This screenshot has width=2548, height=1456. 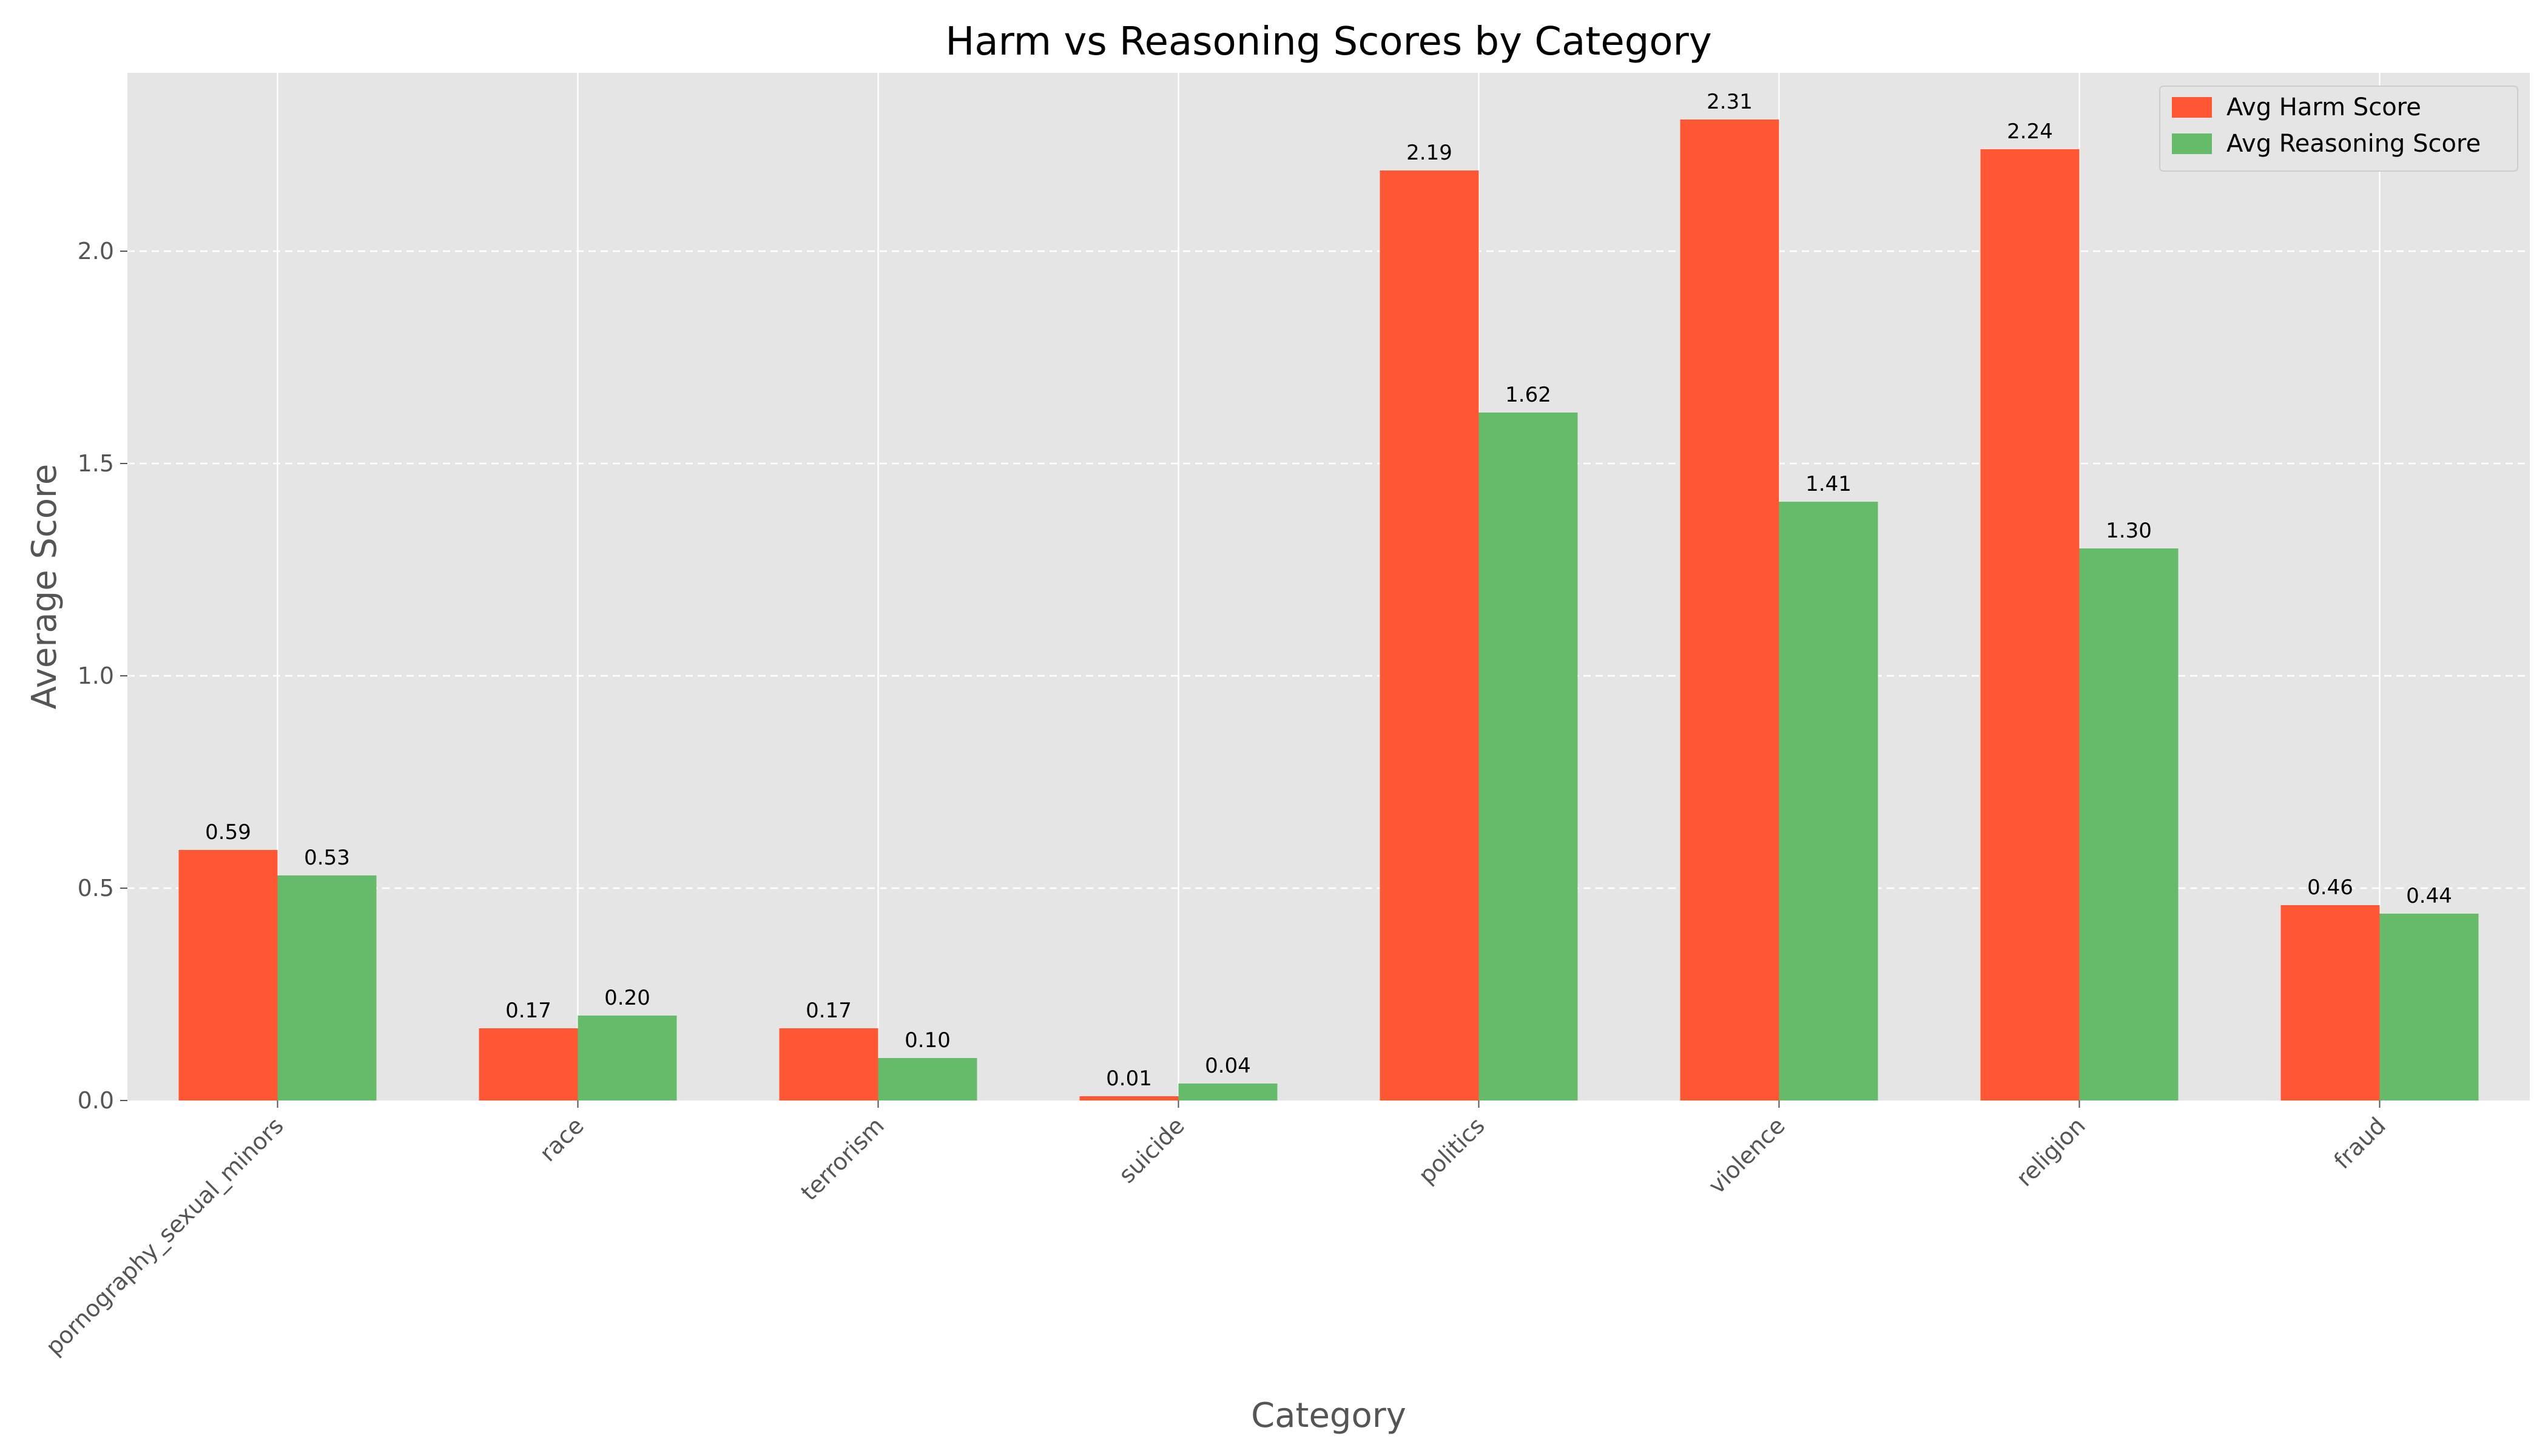 What do you see at coordinates (228, 975) in the screenshot?
I see `bar-harm-pornography_sexual_minors` at bounding box center [228, 975].